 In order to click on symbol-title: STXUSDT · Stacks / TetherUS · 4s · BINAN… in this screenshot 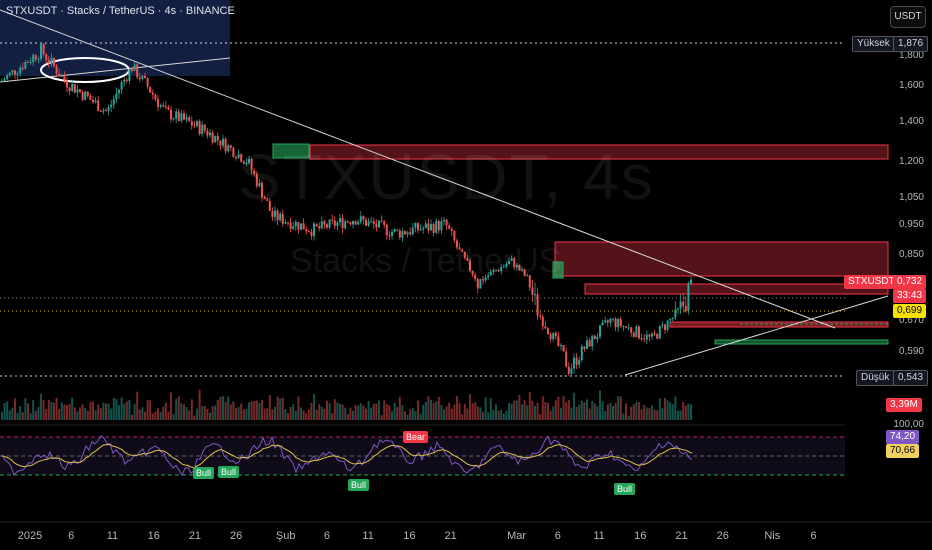, I will do `click(120, 11)`.